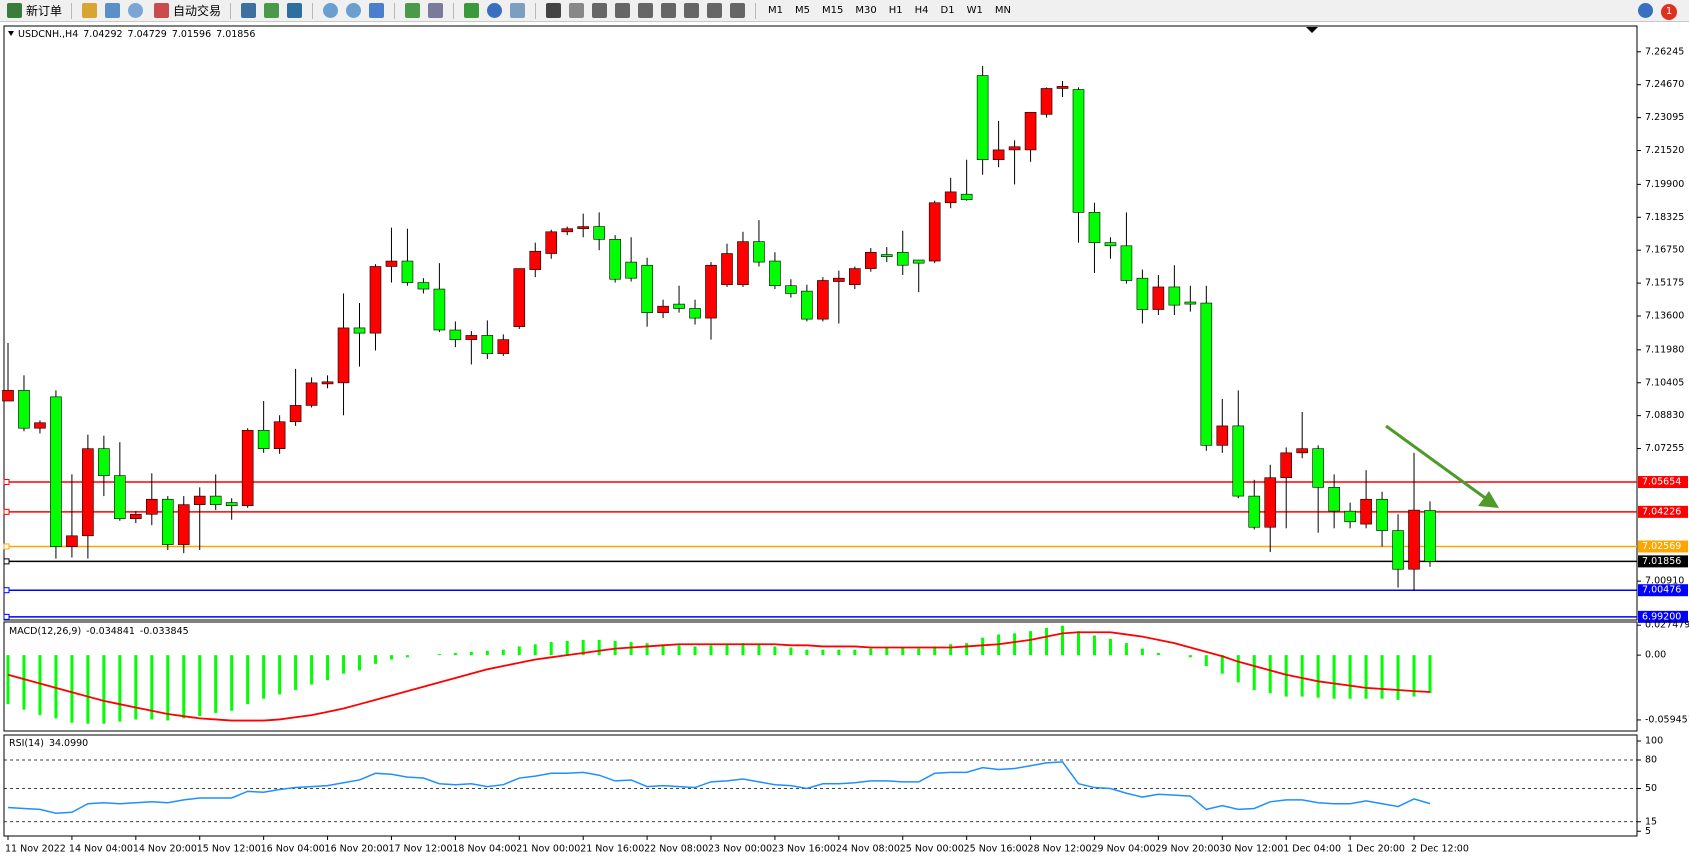  Describe the element at coordinates (776, 10) in the screenshot. I see `timeframe-button: M1` at that location.